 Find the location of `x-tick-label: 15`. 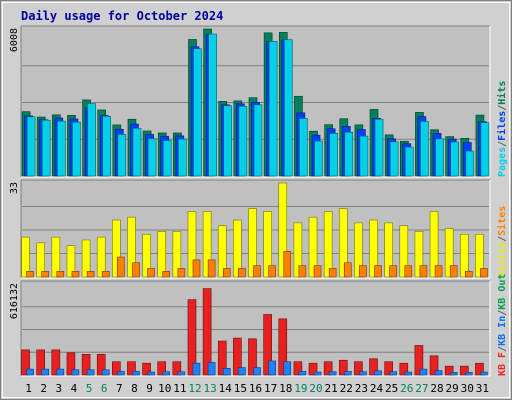

x-tick-label: 15 is located at coordinates (240, 388).